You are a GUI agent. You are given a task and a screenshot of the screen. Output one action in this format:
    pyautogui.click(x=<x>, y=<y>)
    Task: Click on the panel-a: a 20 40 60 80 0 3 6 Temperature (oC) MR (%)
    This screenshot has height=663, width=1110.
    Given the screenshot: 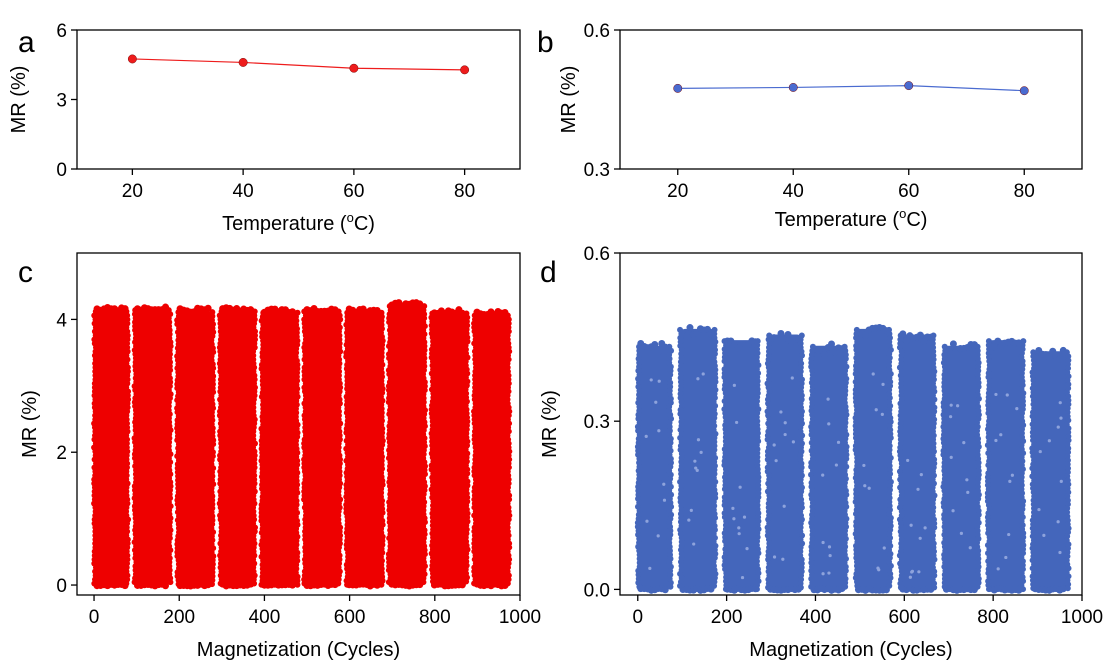 What is the action you would take?
    pyautogui.click(x=264, y=128)
    